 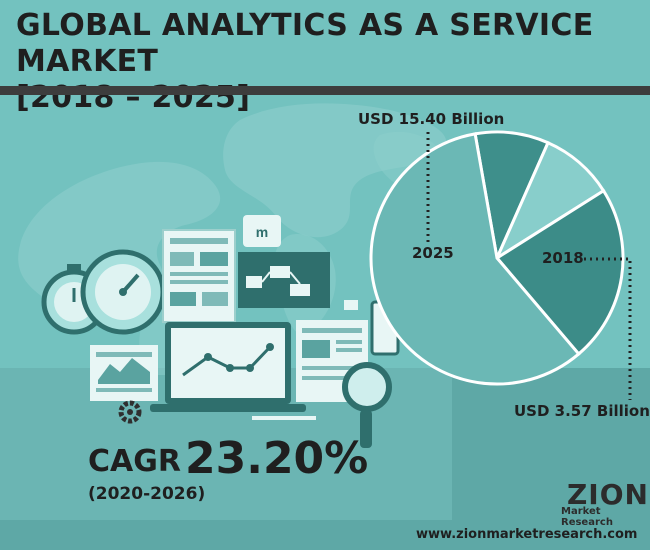 I want to click on svg-text: m, so click(x=262, y=232).